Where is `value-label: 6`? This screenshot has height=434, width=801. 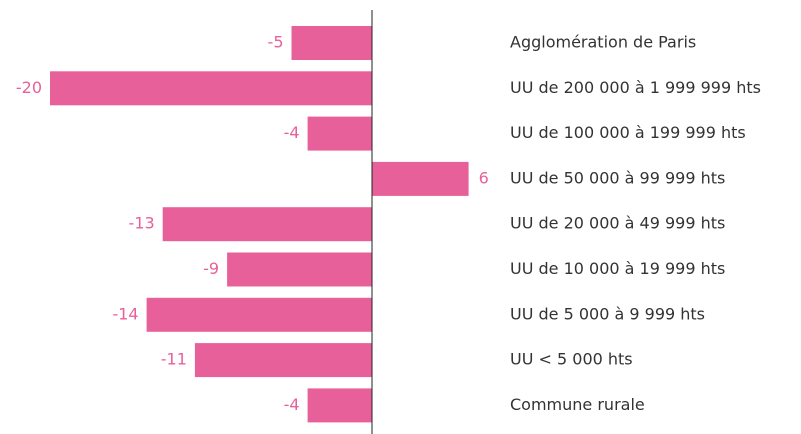 value-label: 6 is located at coordinates (484, 177).